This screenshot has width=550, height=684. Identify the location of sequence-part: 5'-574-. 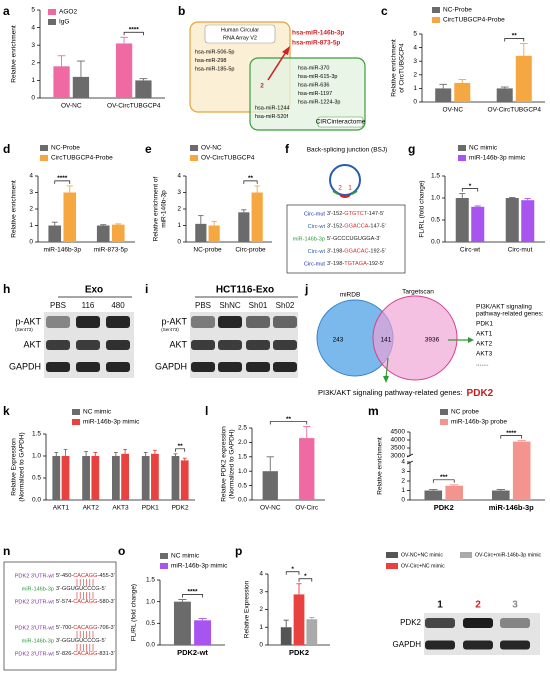
(64, 602).